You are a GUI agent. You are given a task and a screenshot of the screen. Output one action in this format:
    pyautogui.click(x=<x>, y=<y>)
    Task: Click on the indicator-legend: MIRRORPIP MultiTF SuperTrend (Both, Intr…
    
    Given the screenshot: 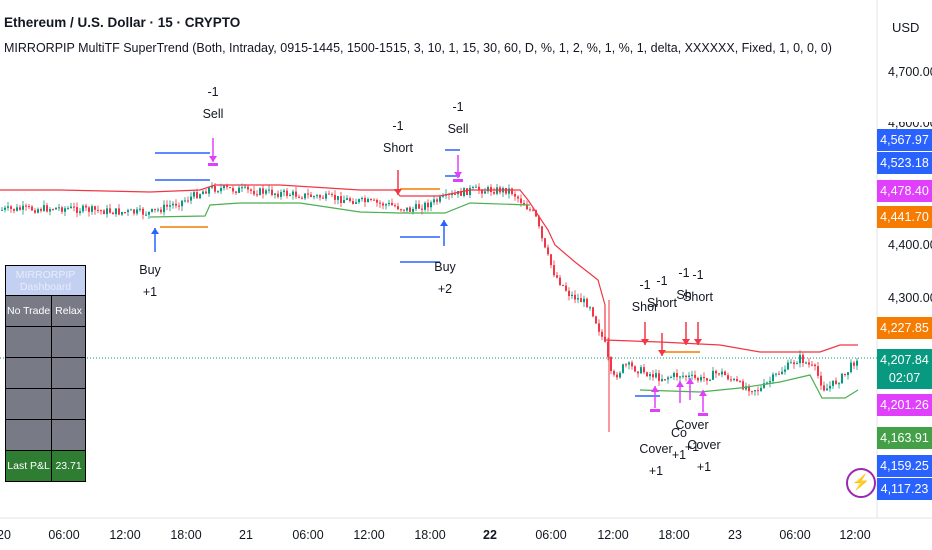 What is the action you would take?
    pyautogui.click(x=418, y=48)
    